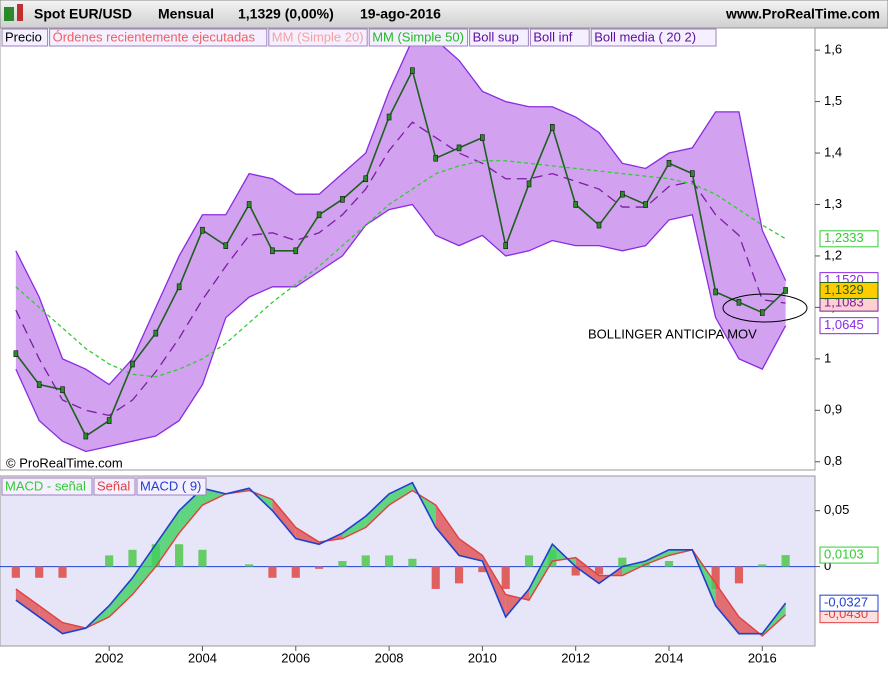 This screenshot has width=888, height=675. I want to click on y-tick-label: 1,2, so click(833, 254).